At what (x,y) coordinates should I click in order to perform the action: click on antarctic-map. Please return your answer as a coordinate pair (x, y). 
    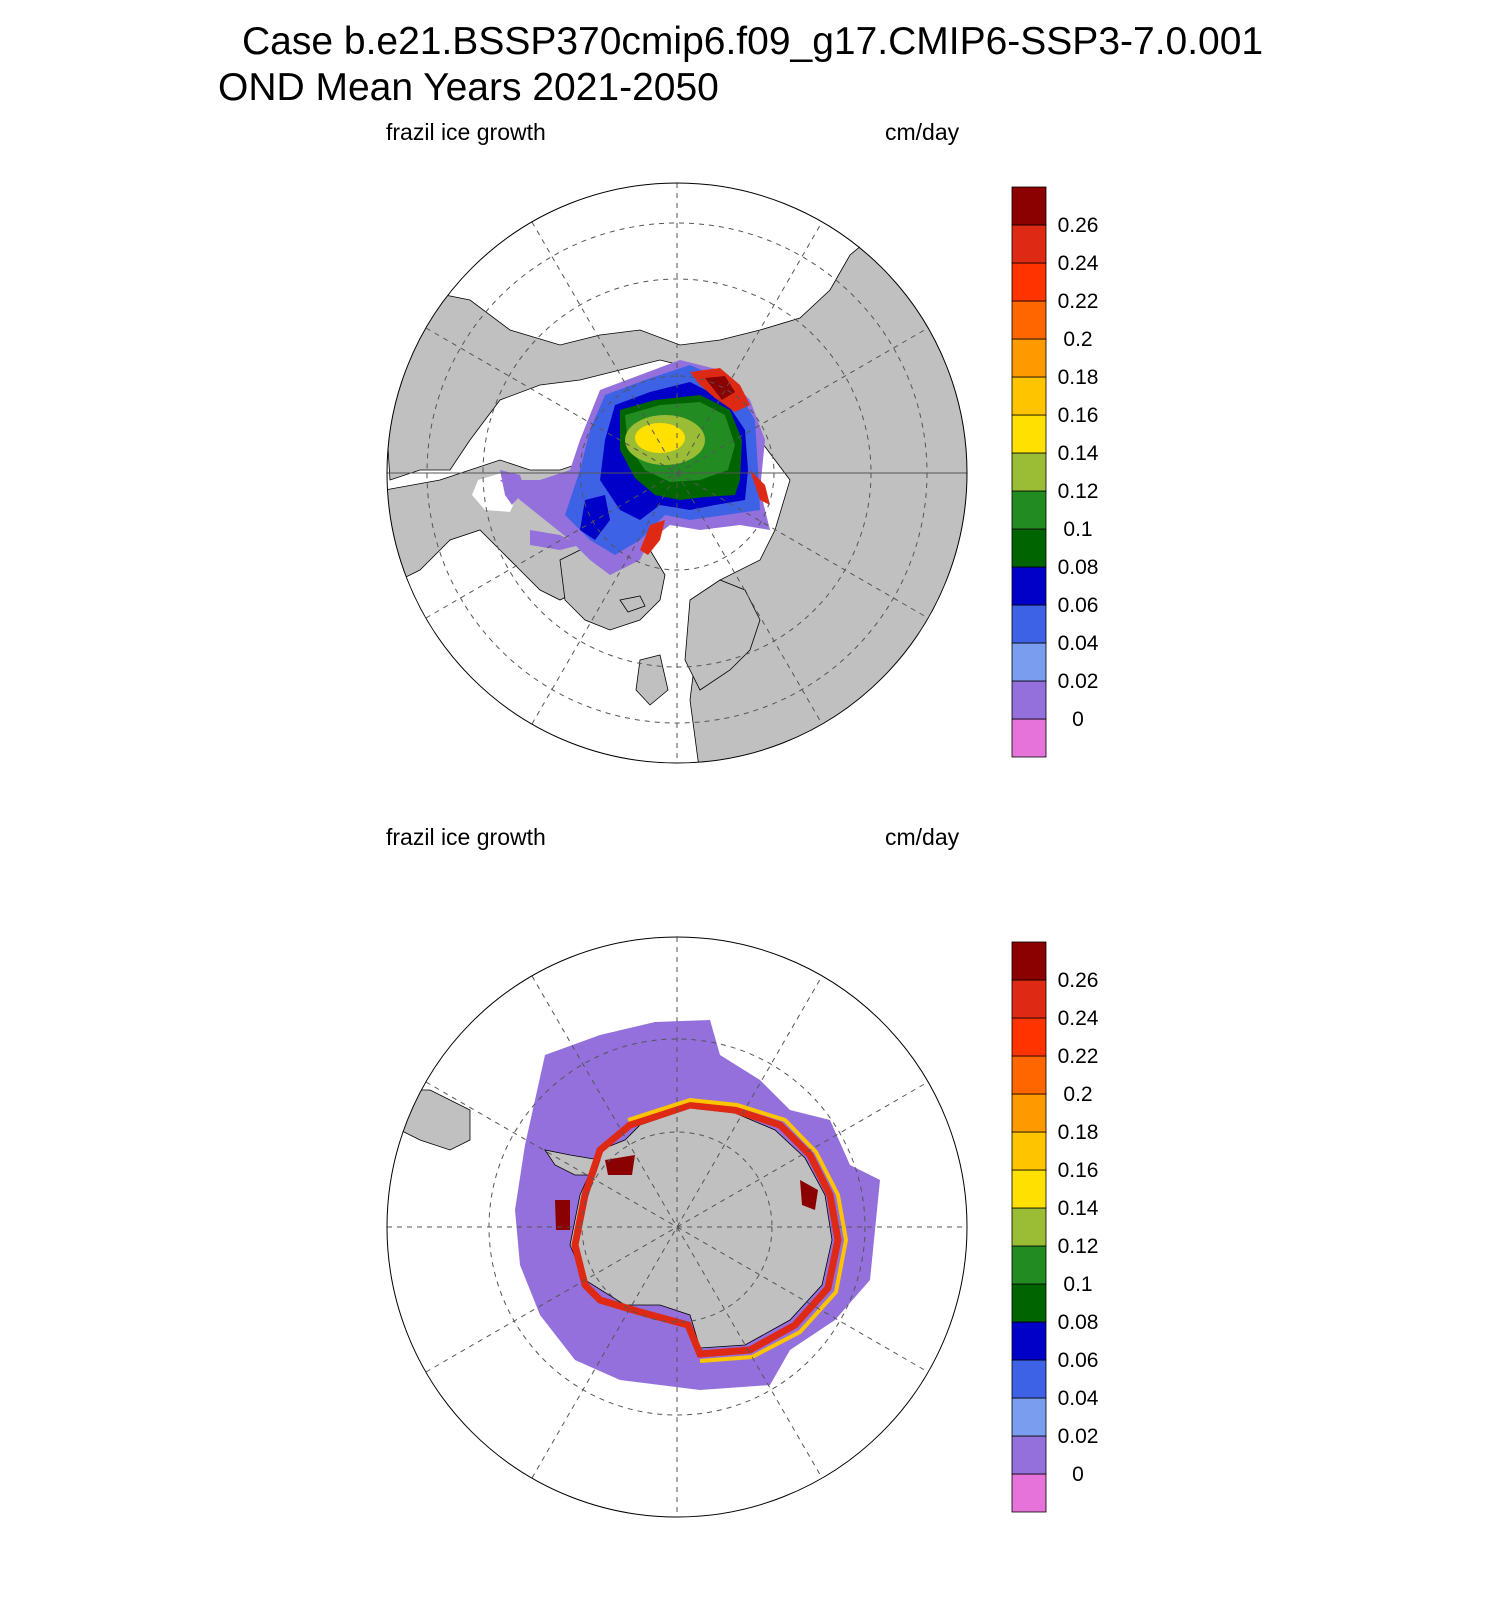
    Looking at the image, I should click on (677, 1227).